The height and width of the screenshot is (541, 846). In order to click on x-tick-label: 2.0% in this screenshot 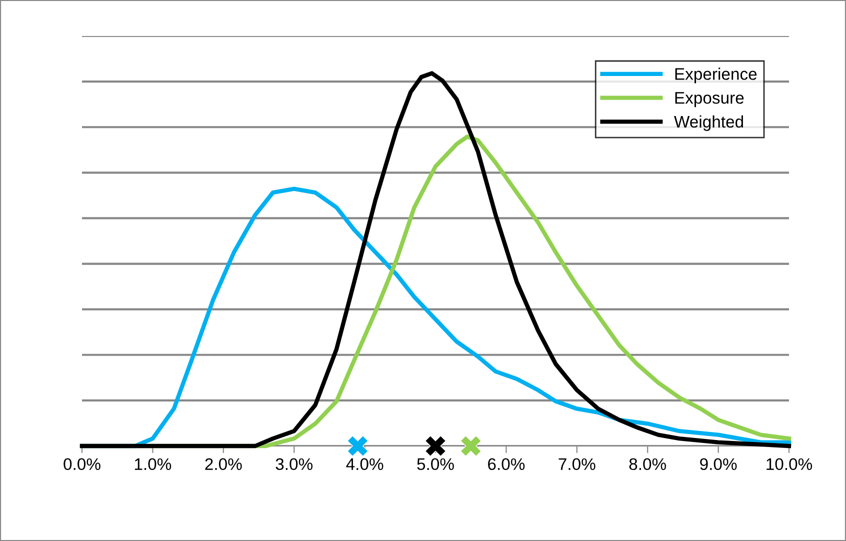, I will do `click(223, 464)`.